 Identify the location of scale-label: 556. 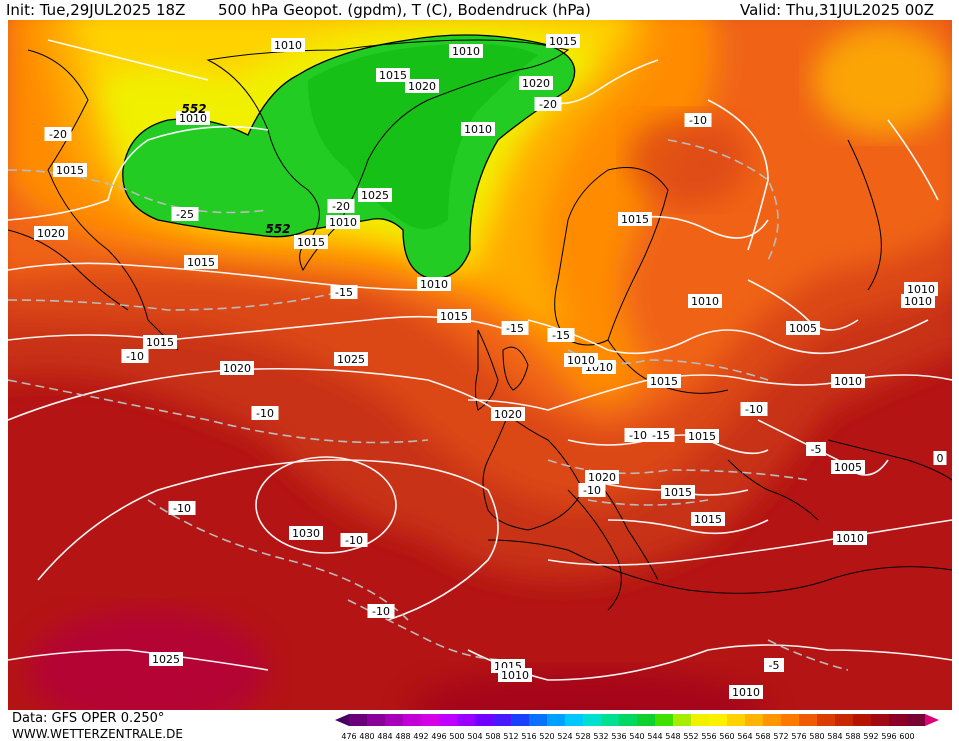
(708, 736).